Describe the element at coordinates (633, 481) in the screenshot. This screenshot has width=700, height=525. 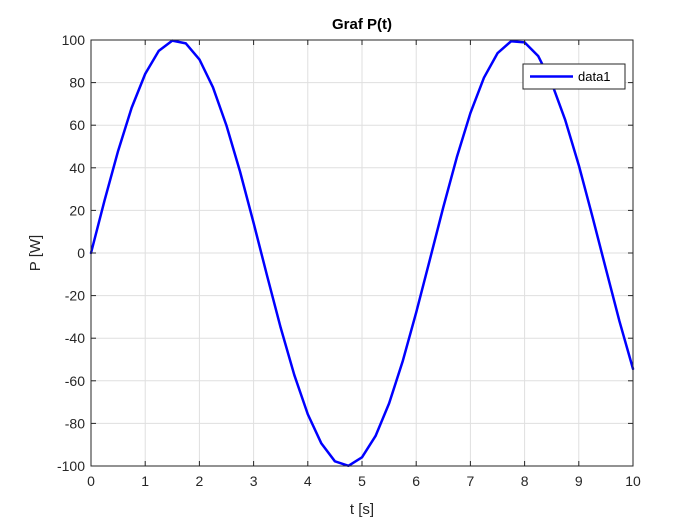
I see `x-tick-label: 10` at that location.